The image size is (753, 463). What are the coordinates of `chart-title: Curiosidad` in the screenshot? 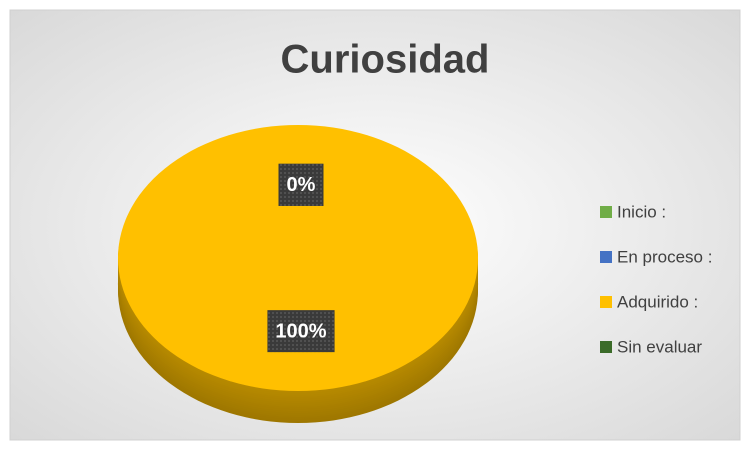 It's located at (385, 60).